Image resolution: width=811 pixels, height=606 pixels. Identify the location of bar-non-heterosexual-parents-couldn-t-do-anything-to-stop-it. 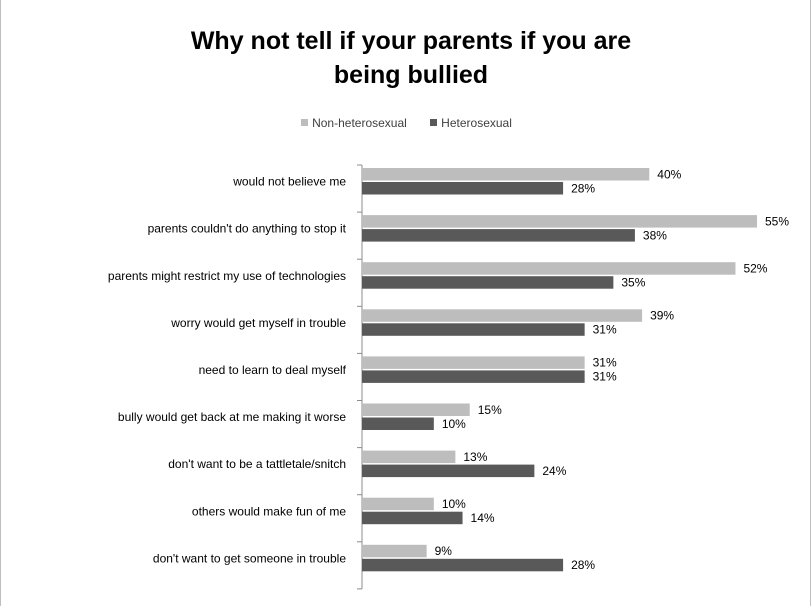
(559, 221).